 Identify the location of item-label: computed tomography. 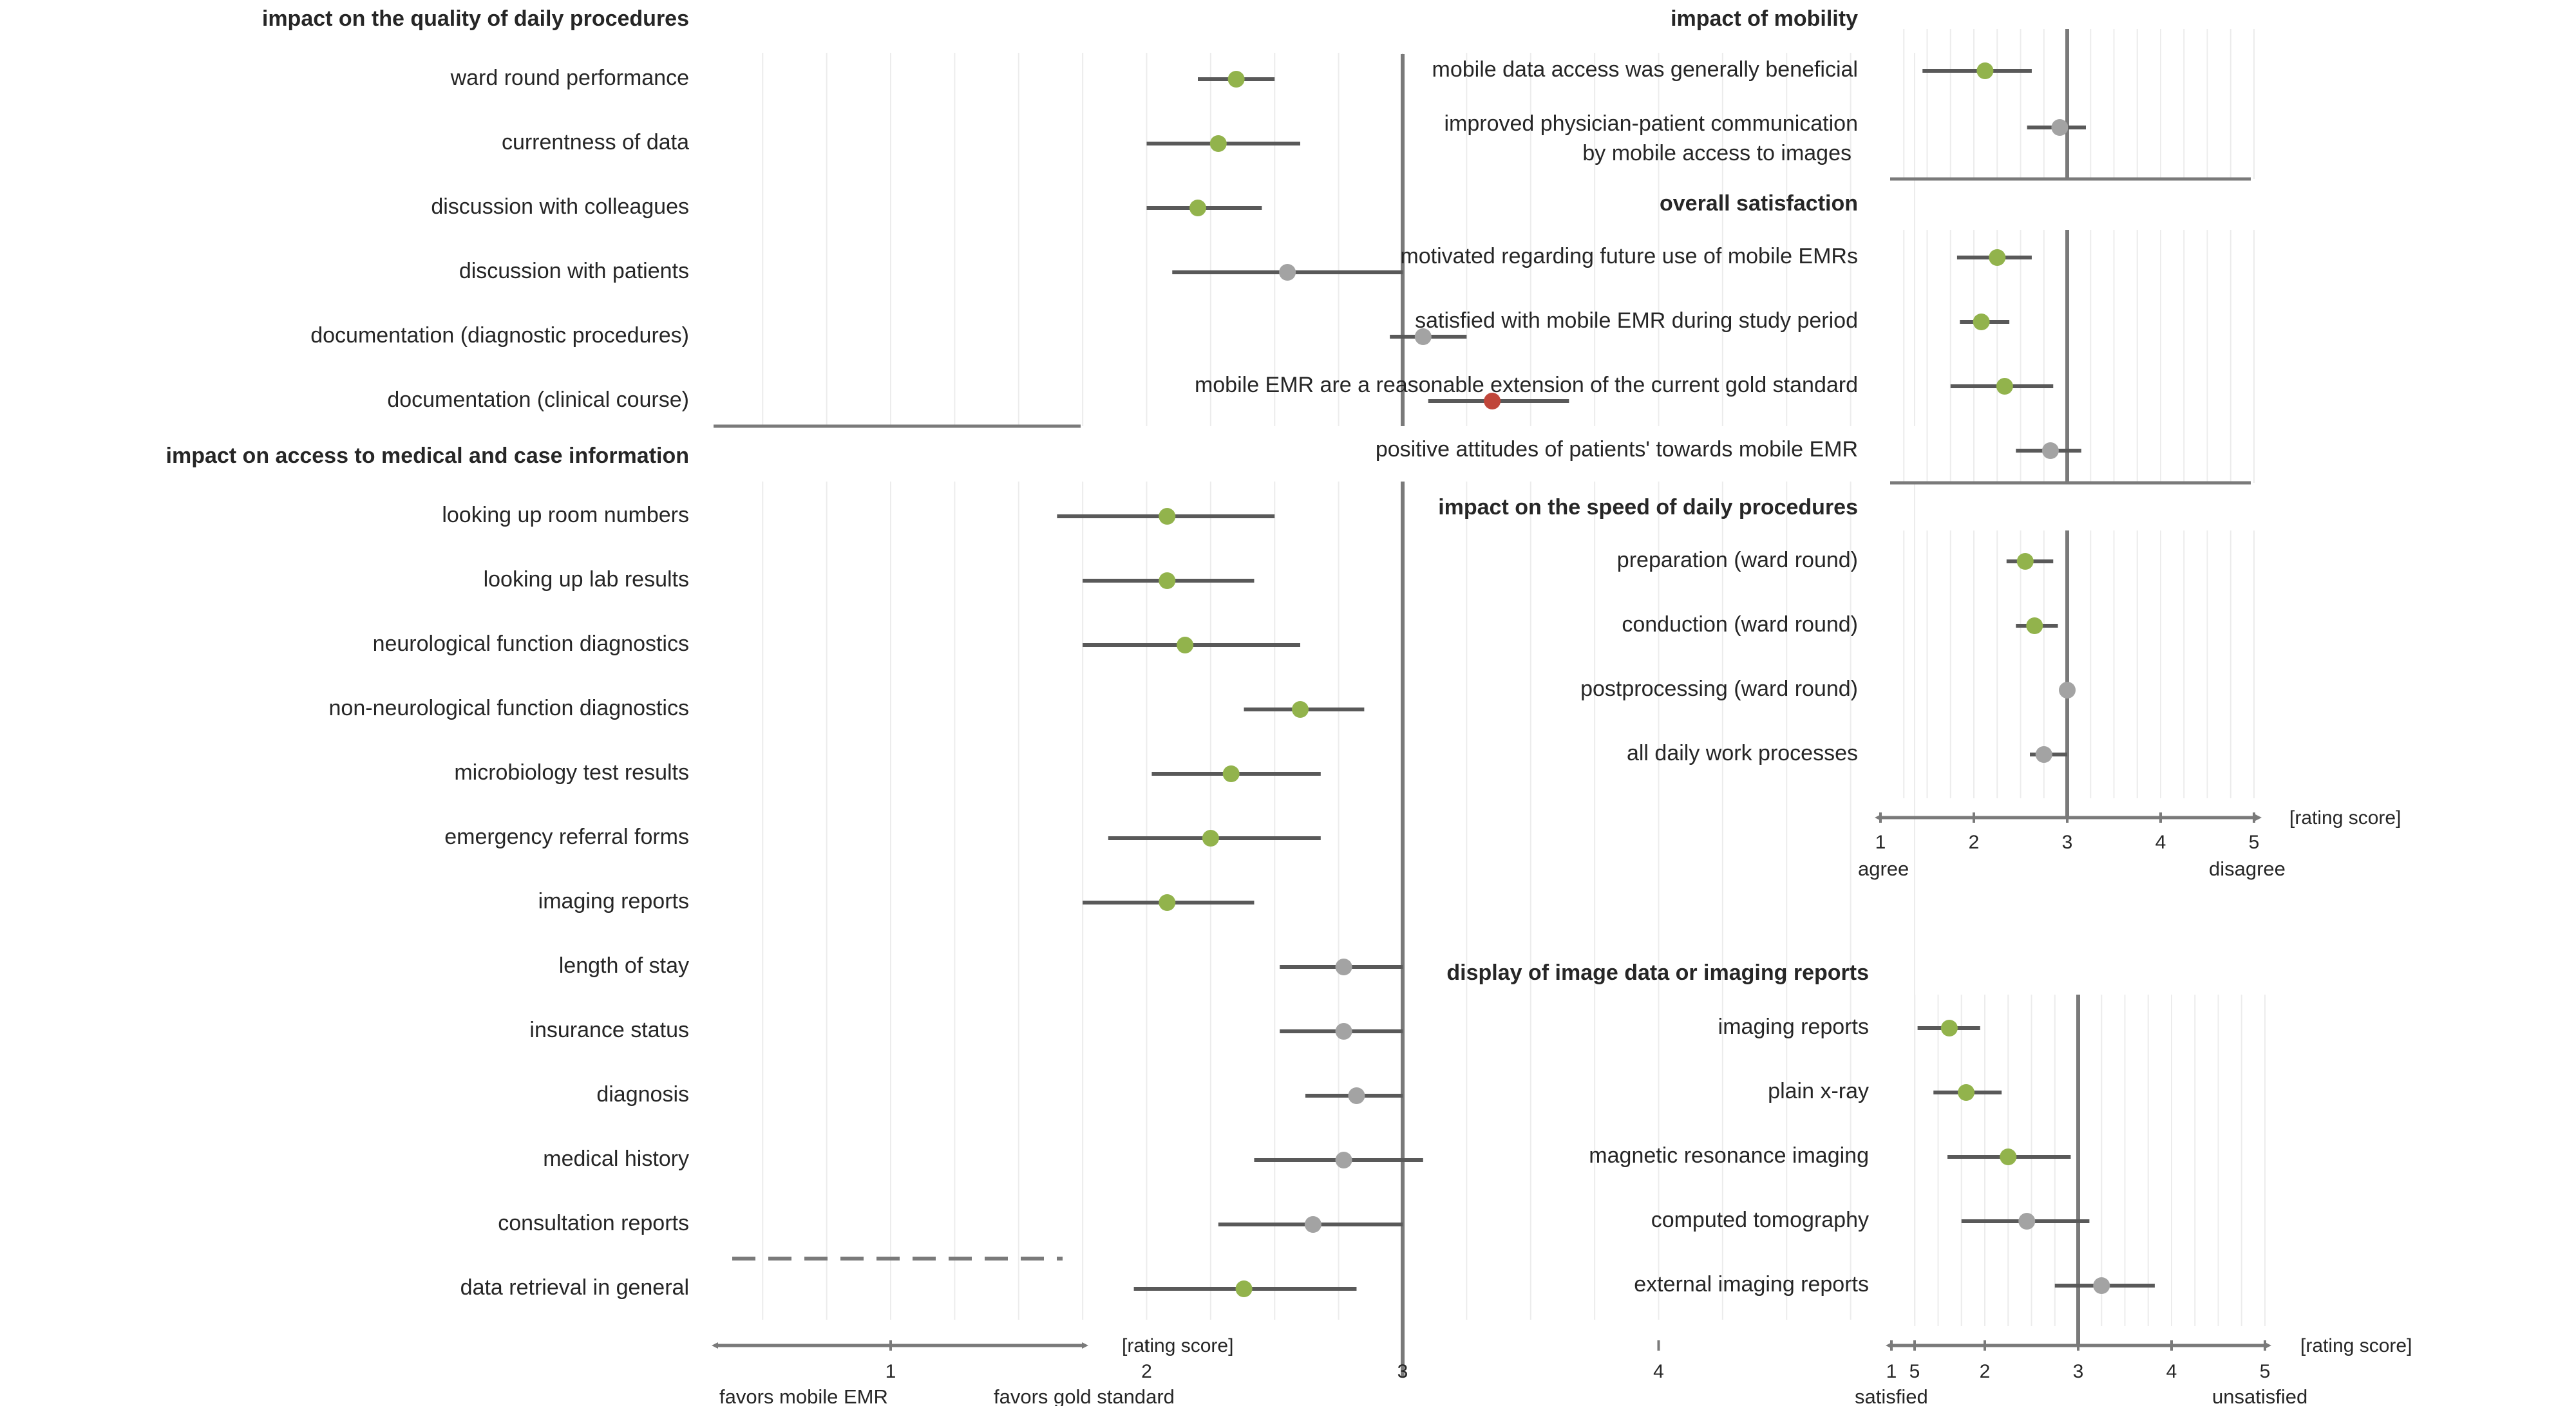
(1760, 1220).